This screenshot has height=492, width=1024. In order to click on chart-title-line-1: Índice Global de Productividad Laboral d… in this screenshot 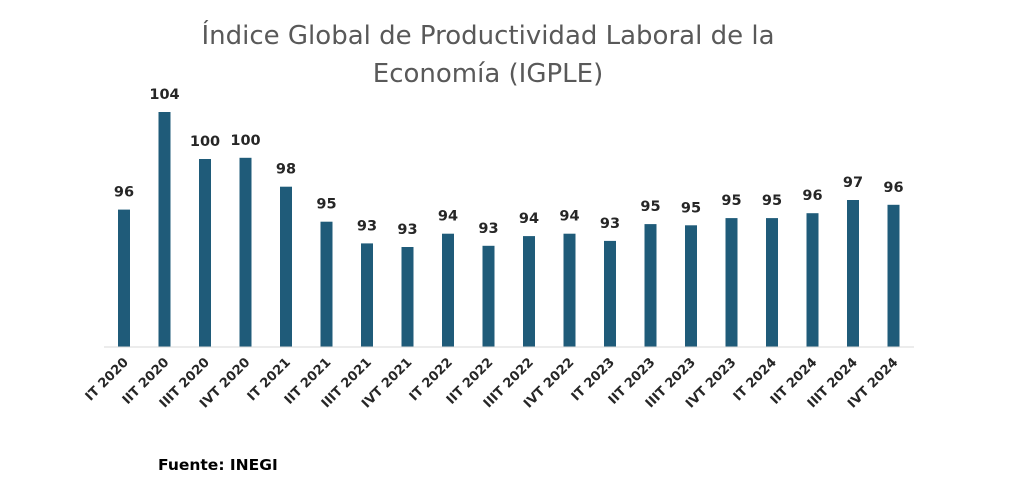, I will do `click(487, 35)`.